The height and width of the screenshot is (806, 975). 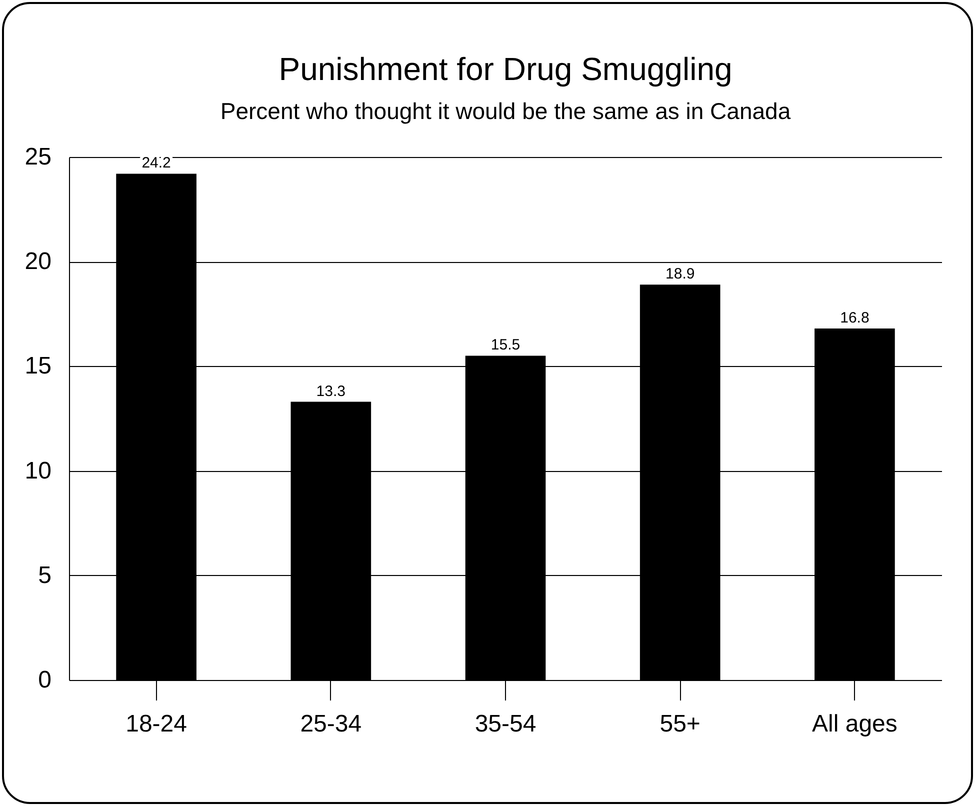 What do you see at coordinates (38, 157) in the screenshot?
I see `y-tick-label: 25` at bounding box center [38, 157].